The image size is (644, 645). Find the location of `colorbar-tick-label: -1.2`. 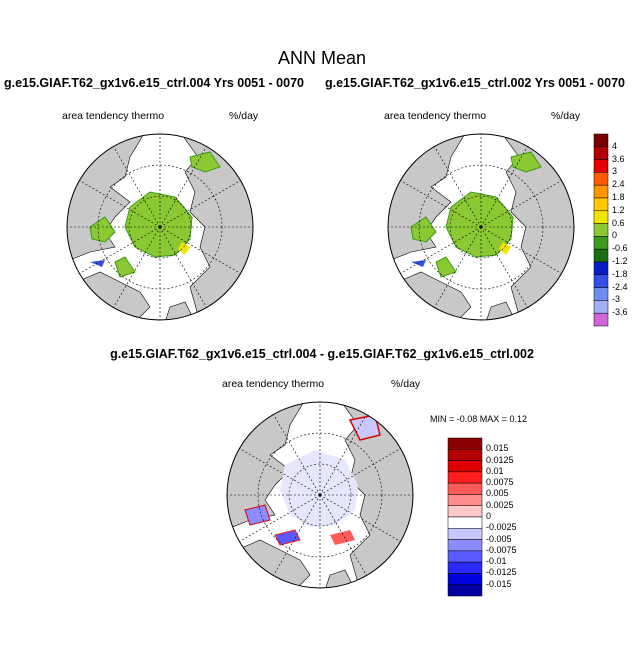

colorbar-tick-label: -1.2 is located at coordinates (620, 261).